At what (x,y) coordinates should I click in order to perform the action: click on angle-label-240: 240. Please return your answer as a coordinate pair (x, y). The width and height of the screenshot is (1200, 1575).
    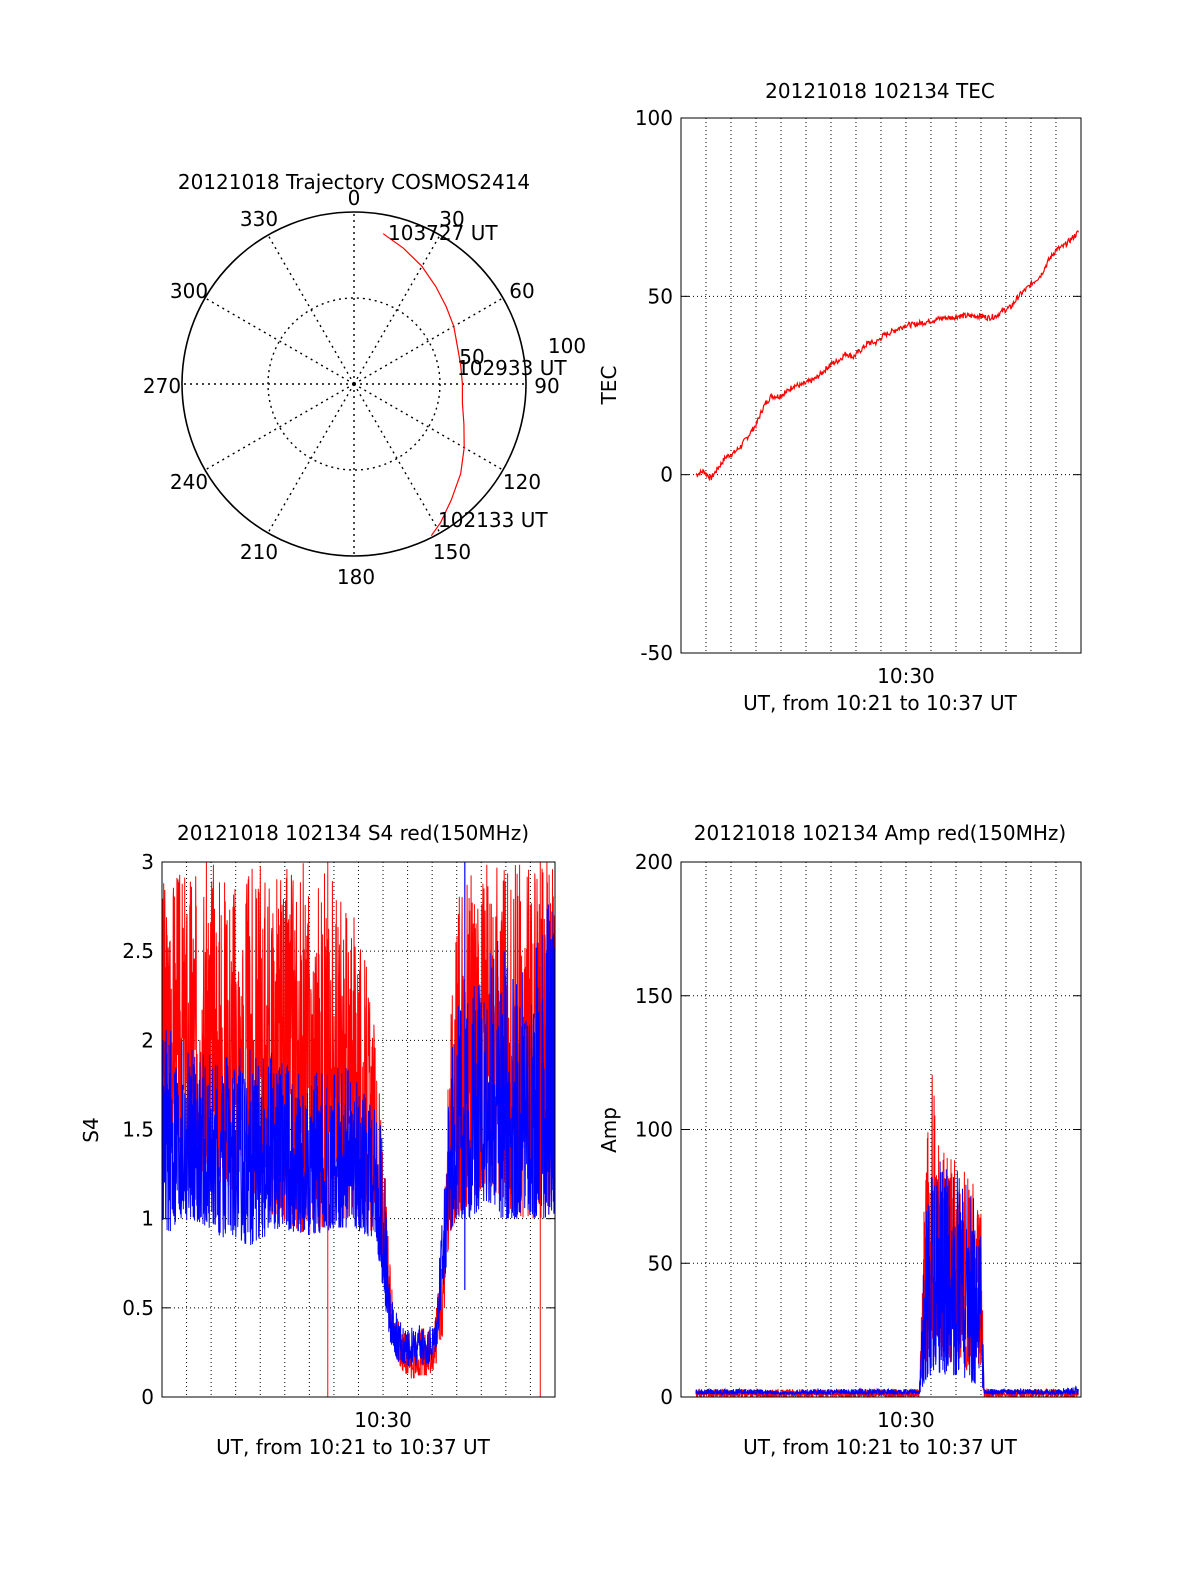
    Looking at the image, I should click on (189, 482).